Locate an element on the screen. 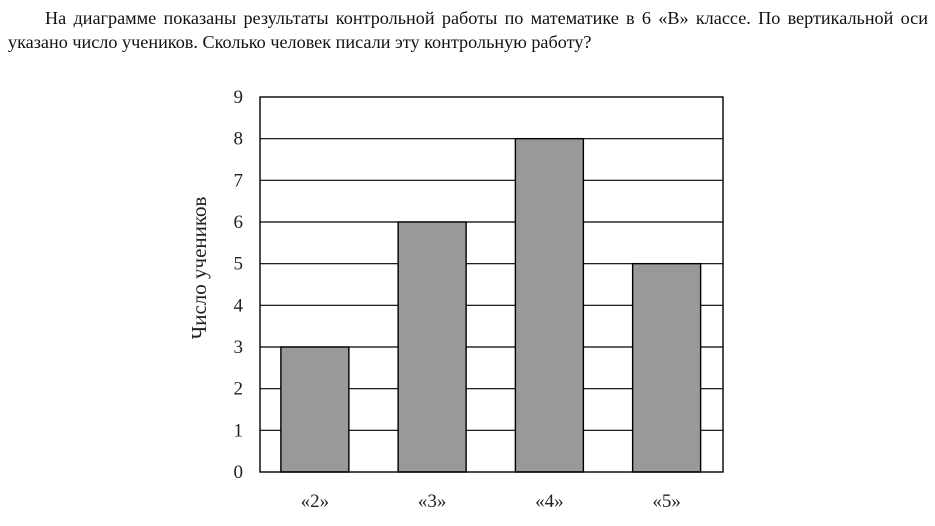 The height and width of the screenshot is (526, 935). y-tick-label: 2 is located at coordinates (239, 389).